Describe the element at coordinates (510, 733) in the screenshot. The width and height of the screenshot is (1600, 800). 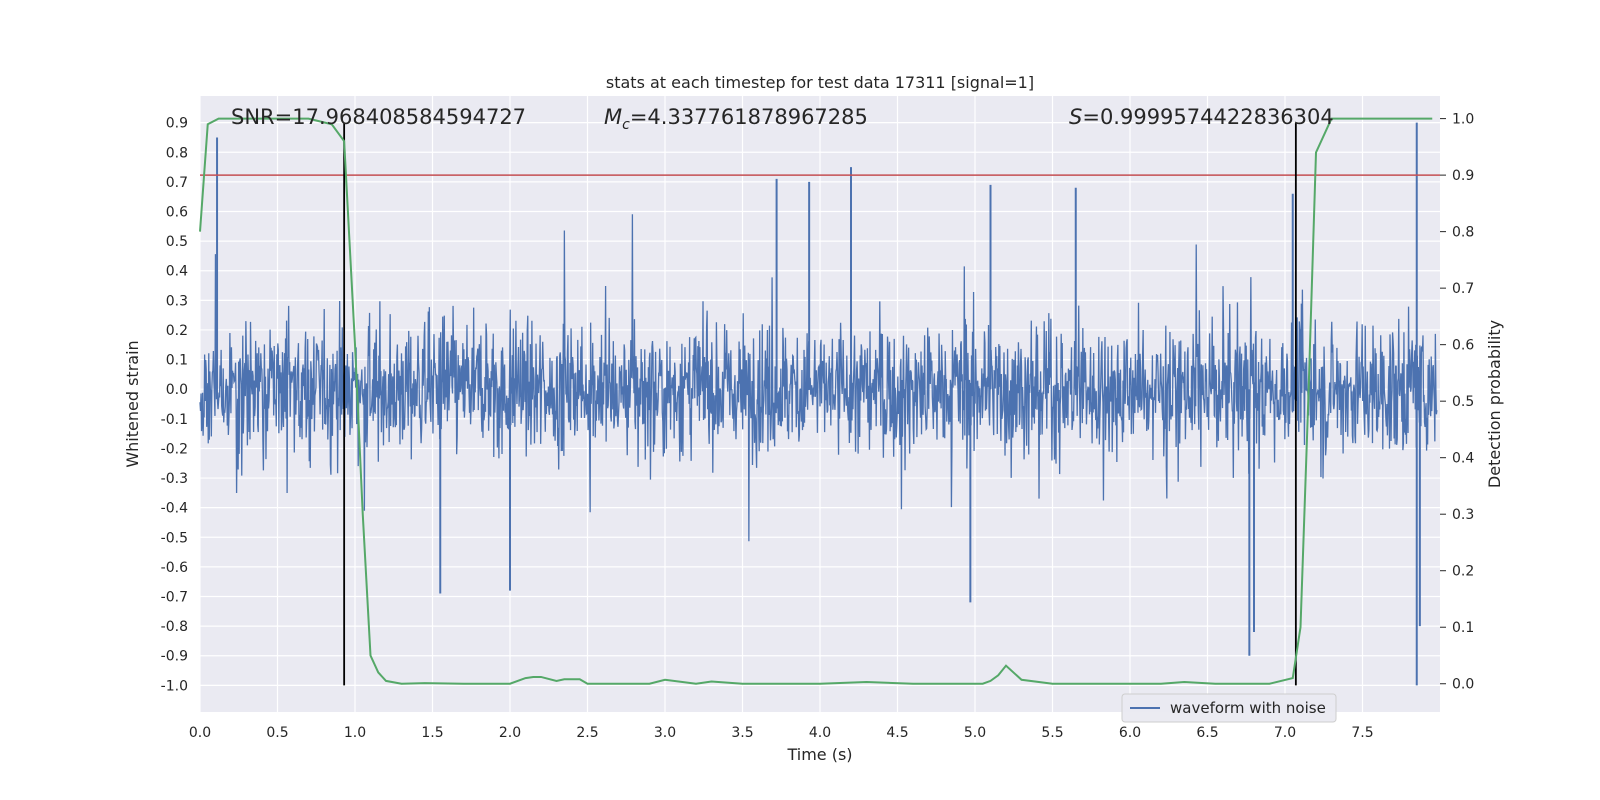
I see `x-tick-label: 2.0` at that location.